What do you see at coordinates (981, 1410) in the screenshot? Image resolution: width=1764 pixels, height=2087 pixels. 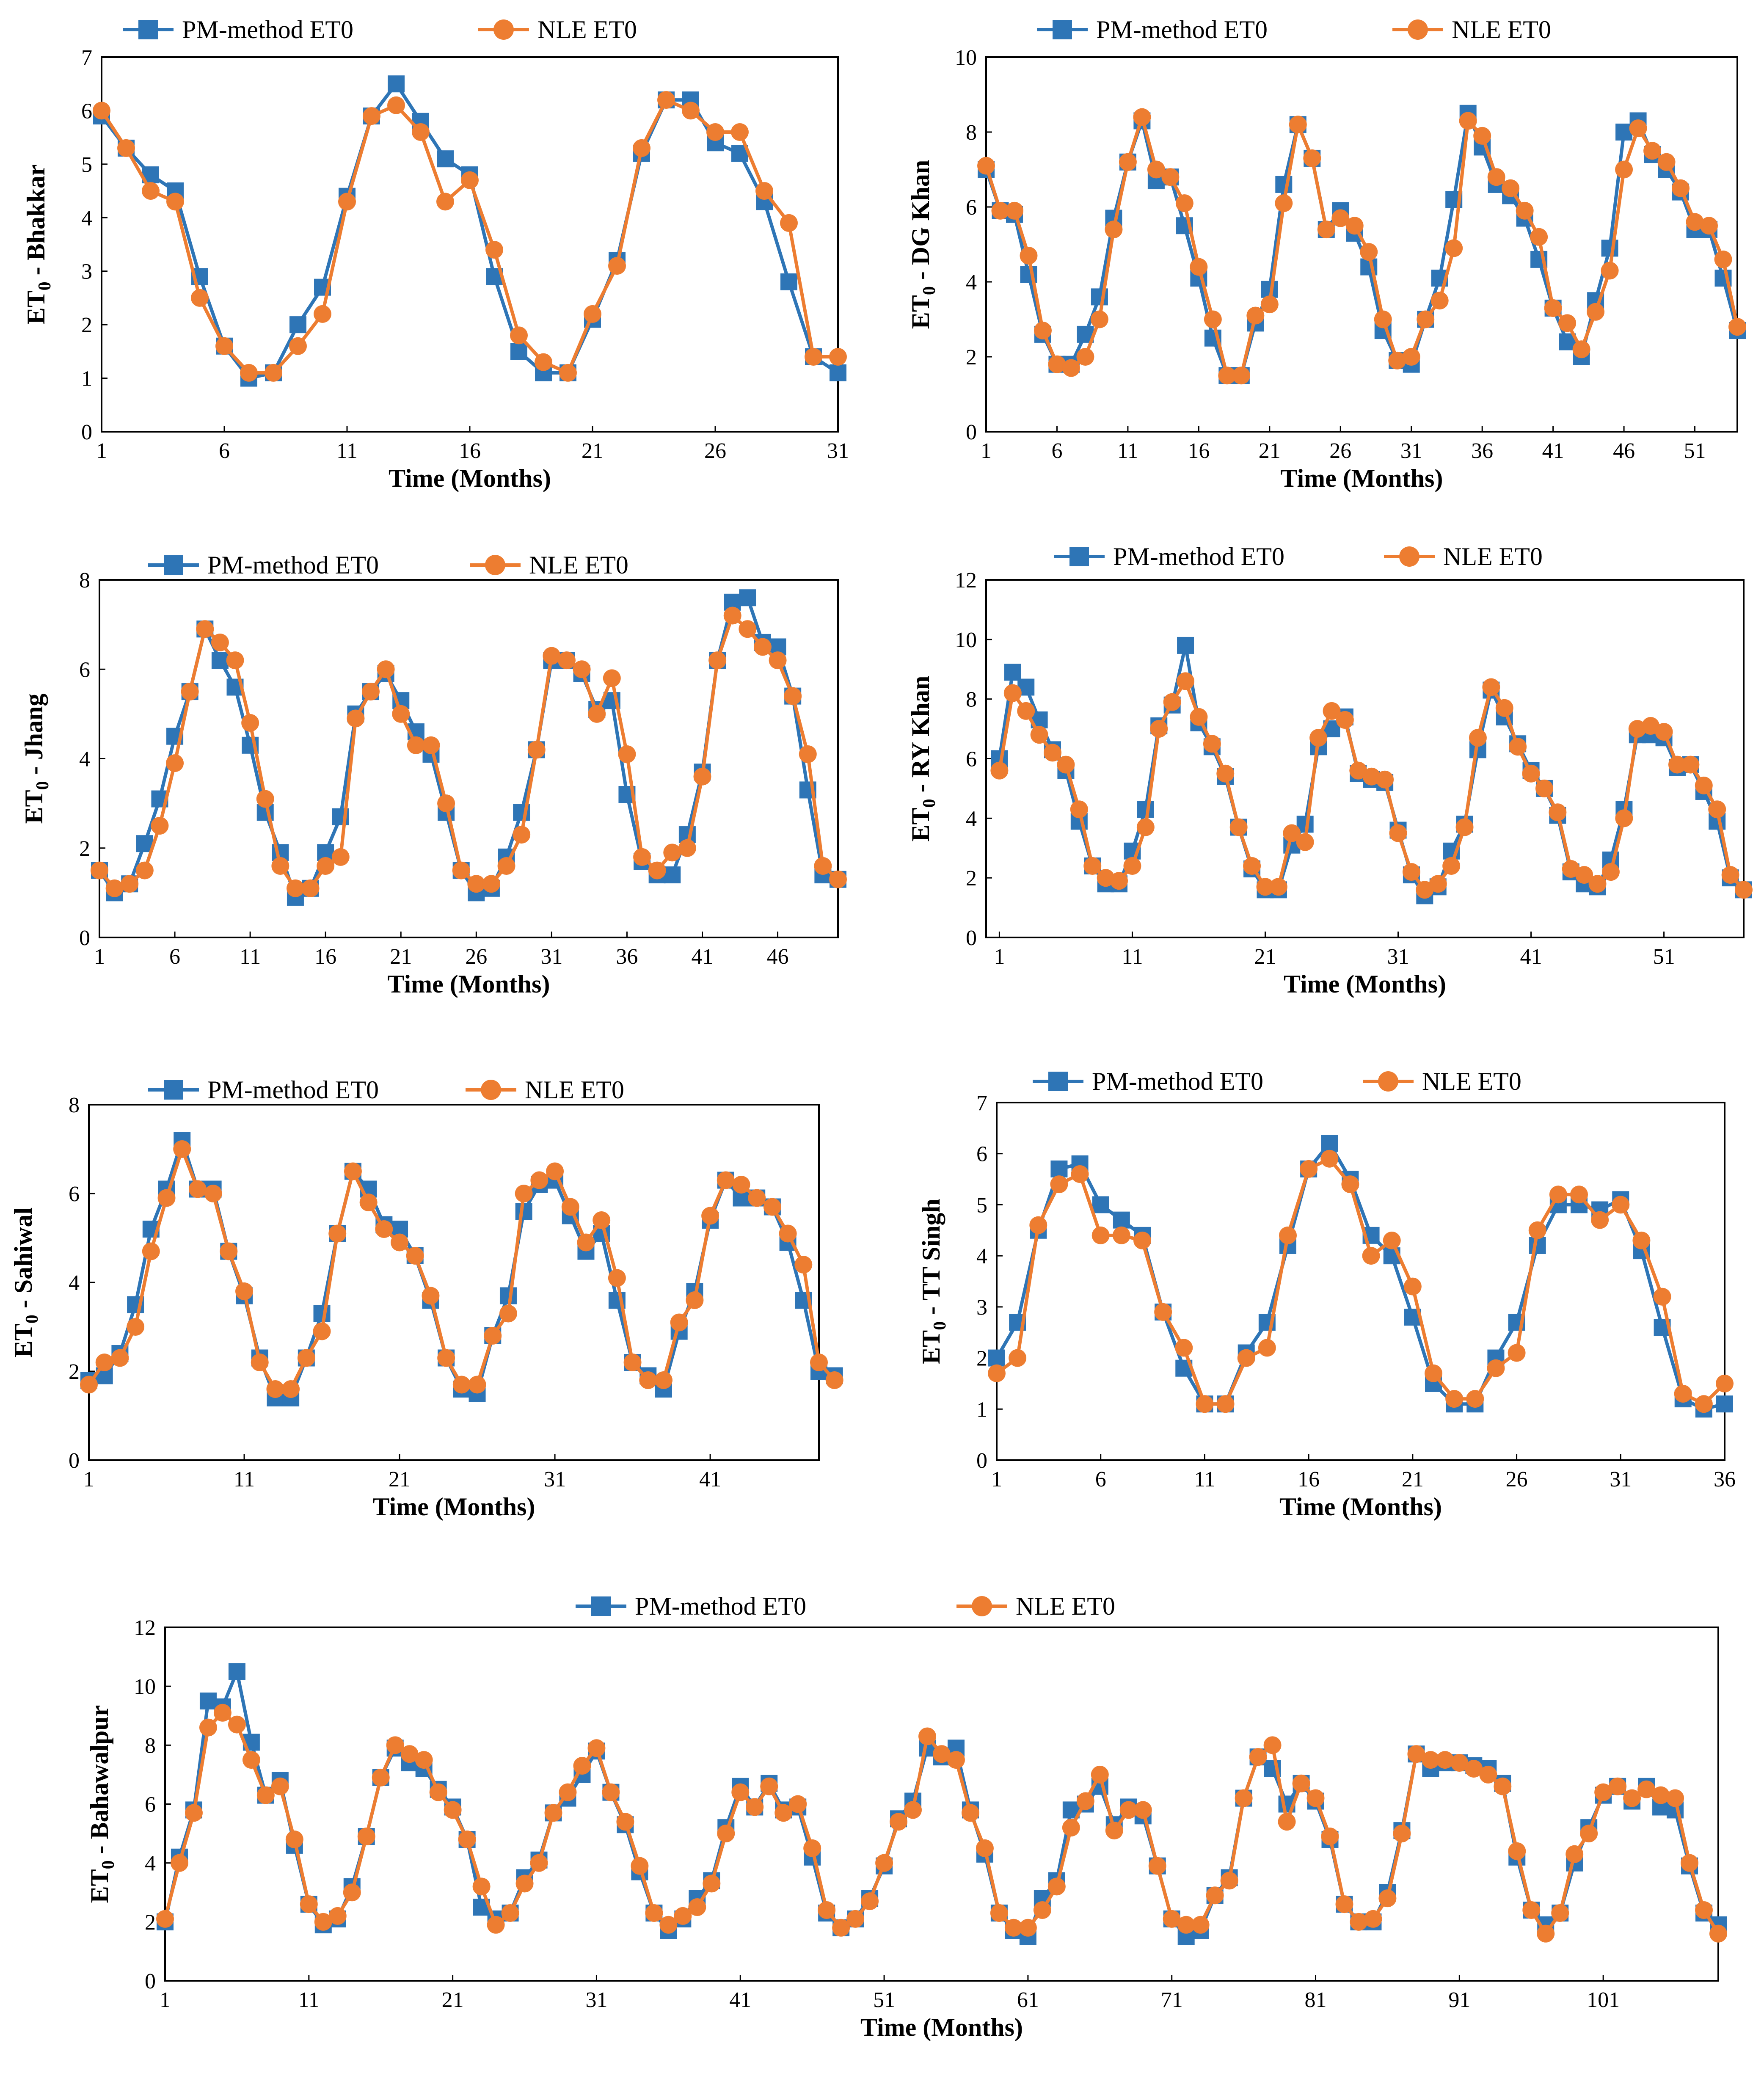 I see `y-tick-label: 1` at bounding box center [981, 1410].